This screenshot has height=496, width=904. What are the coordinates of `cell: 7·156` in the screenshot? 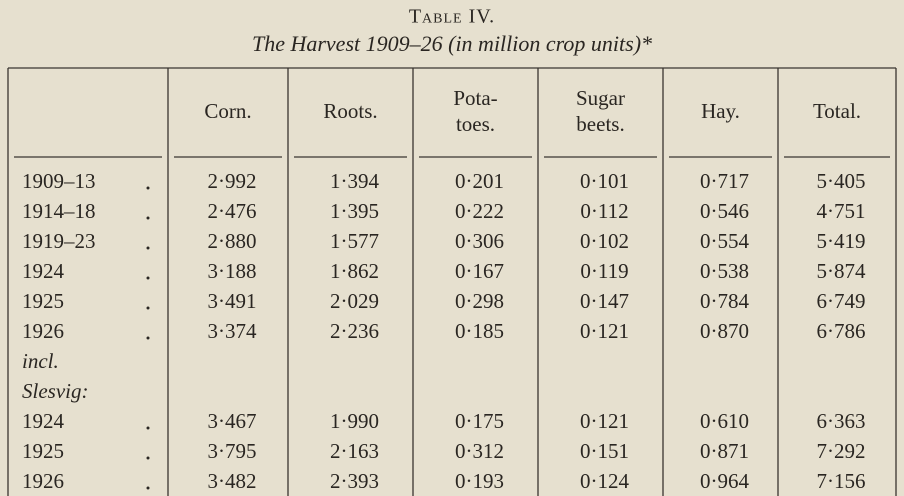 It's located at (841, 481).